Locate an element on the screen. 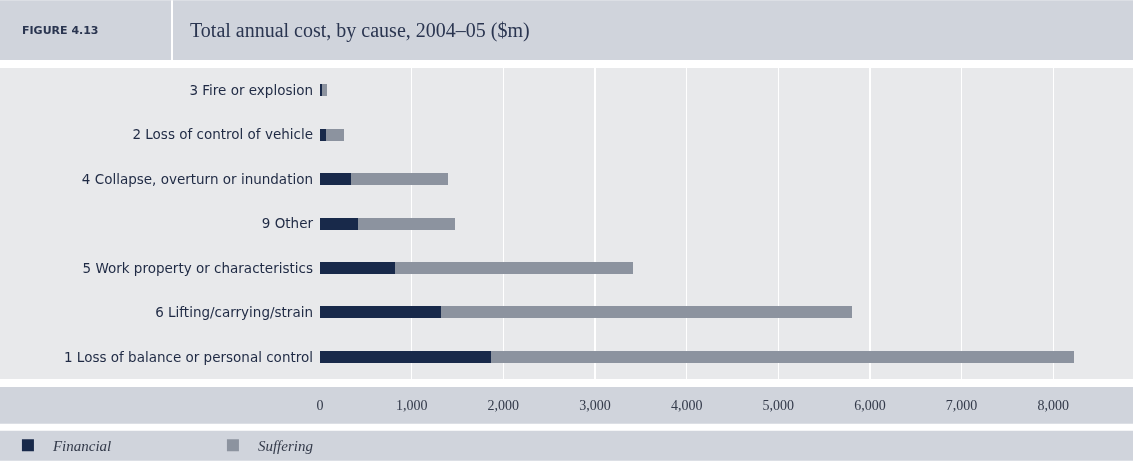 Image resolution: width=1133 pixels, height=462 pixels. x-tick-label: 5,000 is located at coordinates (778, 405).